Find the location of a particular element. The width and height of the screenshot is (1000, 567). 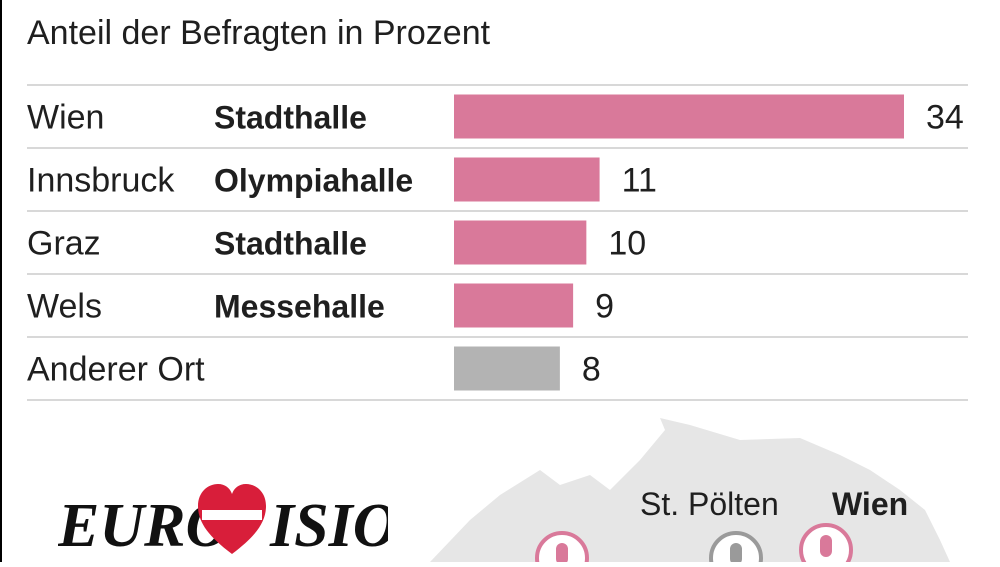

eurovision-wordmark: EURO ISION is located at coordinates (251, 522).